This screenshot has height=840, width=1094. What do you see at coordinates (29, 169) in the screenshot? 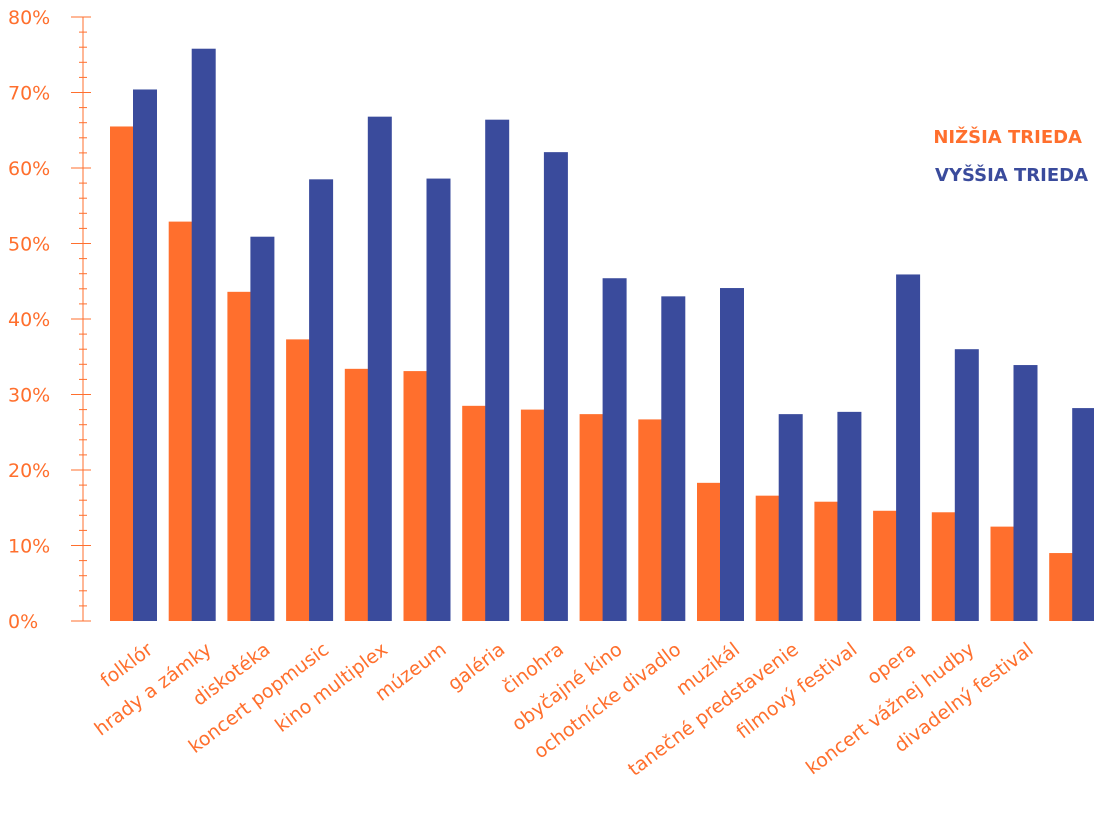
I see `y-tick-label: 60%` at bounding box center [29, 169].